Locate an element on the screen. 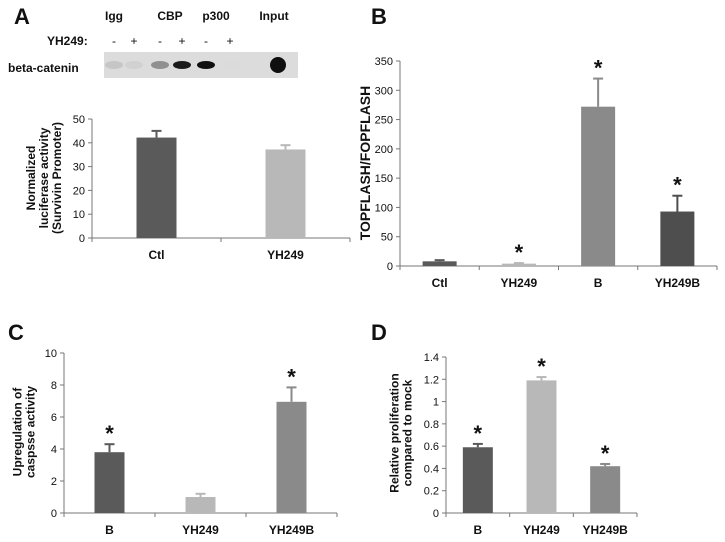 The image size is (725, 542). y-tick-label: 200 is located at coordinates (384, 150).